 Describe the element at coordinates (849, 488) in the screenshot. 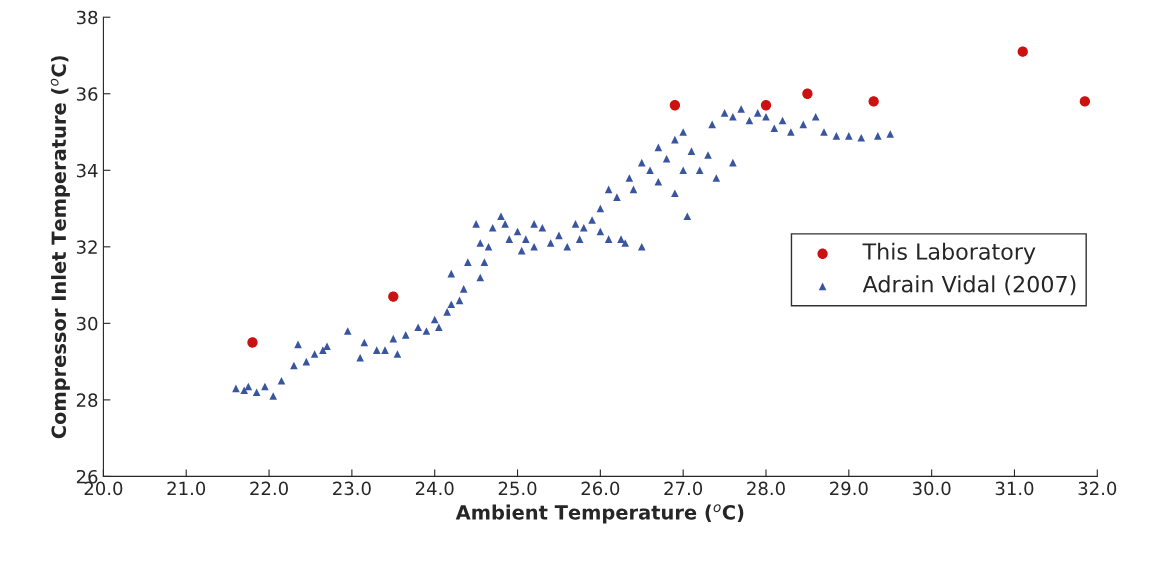

I see `x-tick-label: 29.0` at that location.